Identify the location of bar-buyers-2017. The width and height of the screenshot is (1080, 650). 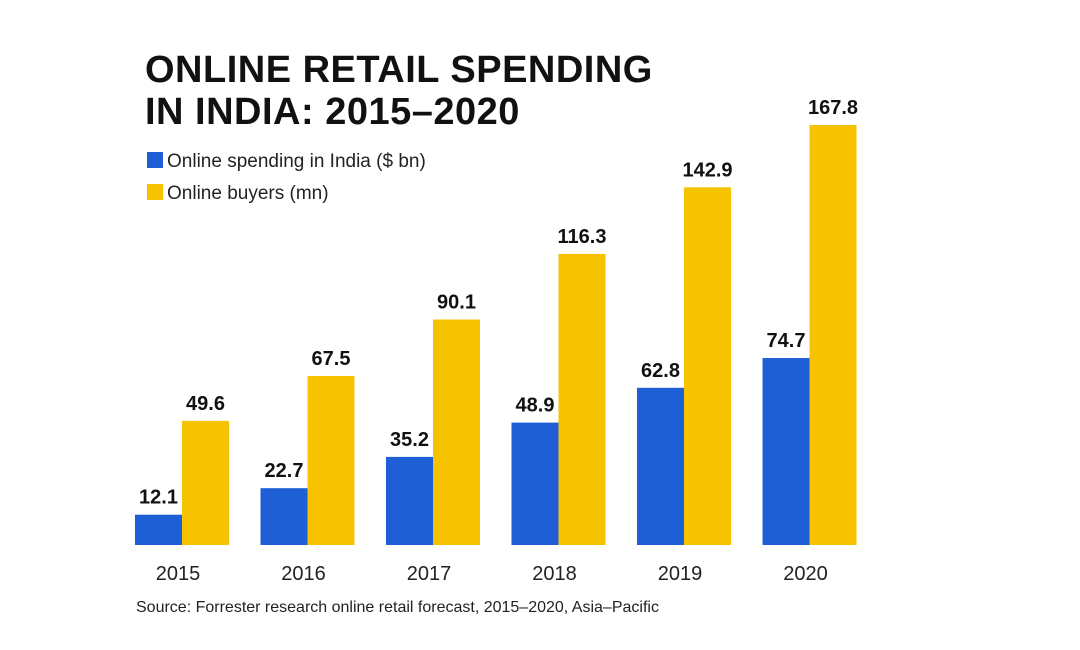
(456, 432).